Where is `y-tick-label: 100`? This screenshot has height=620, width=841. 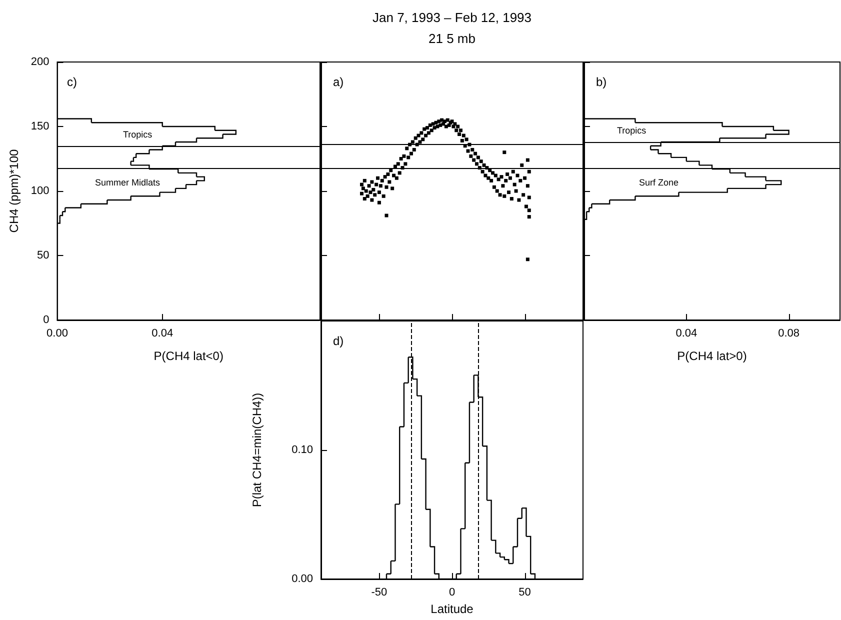
y-tick-label: 100 is located at coordinates (40, 191).